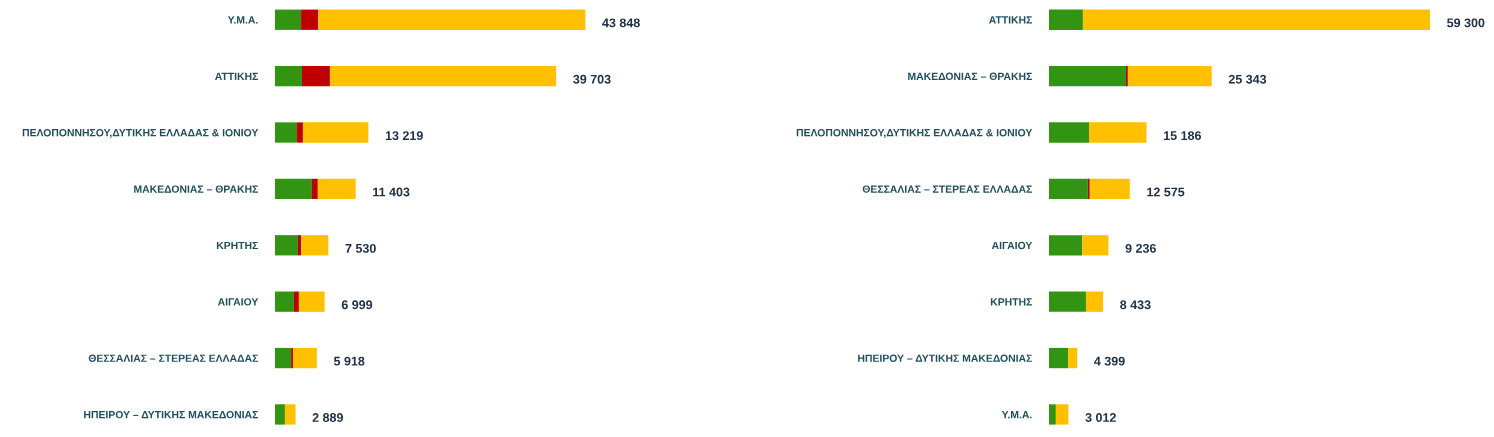 The image size is (1494, 437). Describe the element at coordinates (1140, 248) in the screenshot. I see `annotation: 9 236` at that location.